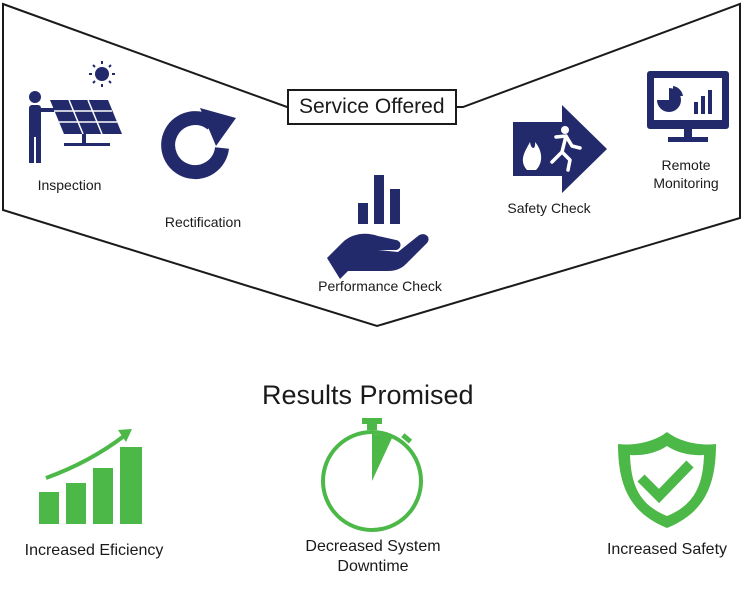 Image resolution: width=746 pixels, height=591 pixels. What do you see at coordinates (549, 208) in the screenshot?
I see `safety-check-label: Safety Check` at bounding box center [549, 208].